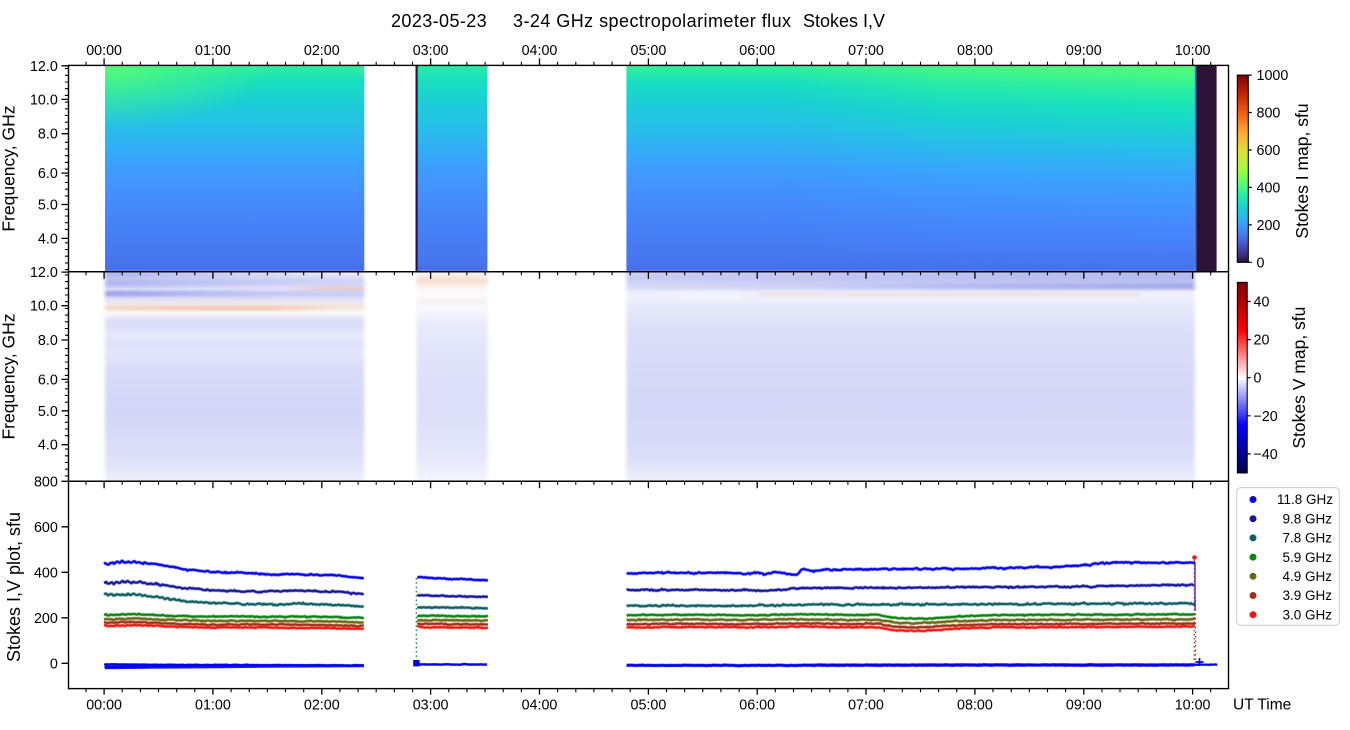 The width and height of the screenshot is (1350, 730). I want to click on svg-text: 1000, so click(1273, 76).